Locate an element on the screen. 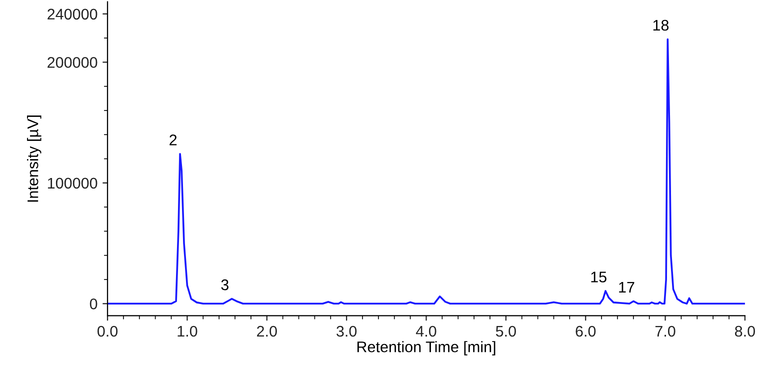 Image resolution: width=768 pixels, height=365 pixels. annotation: 17 is located at coordinates (626, 287).